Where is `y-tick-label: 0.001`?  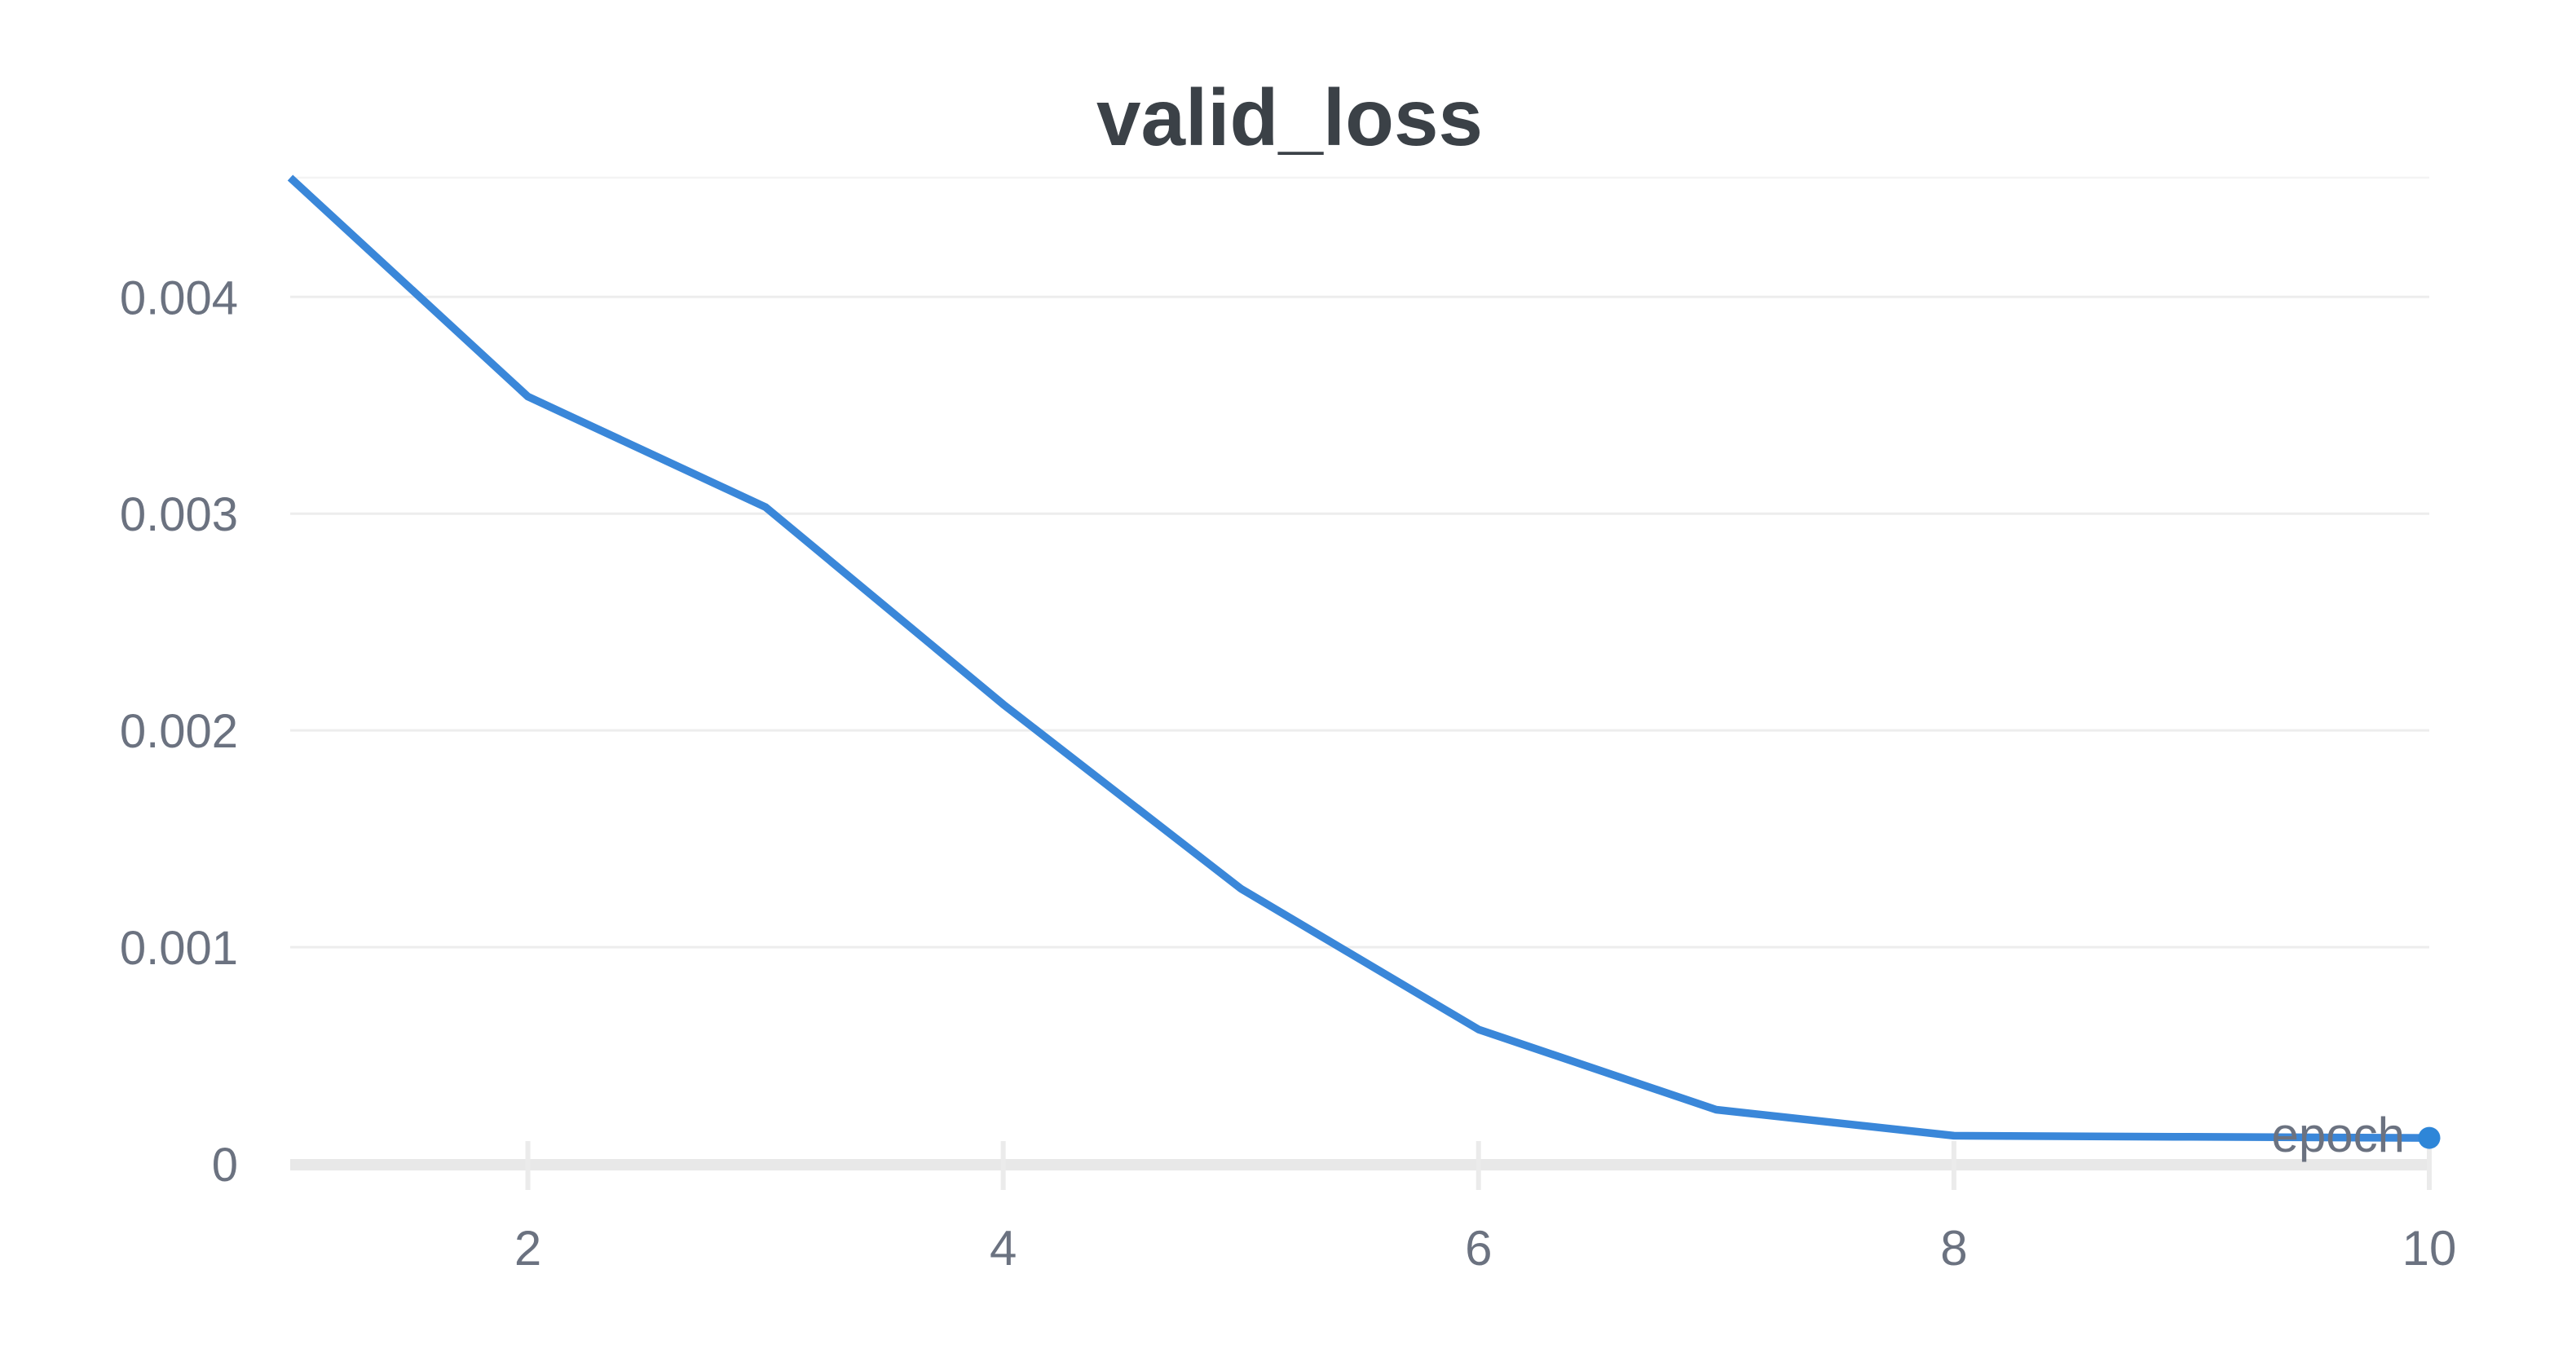 y-tick-label: 0.001 is located at coordinates (179, 948).